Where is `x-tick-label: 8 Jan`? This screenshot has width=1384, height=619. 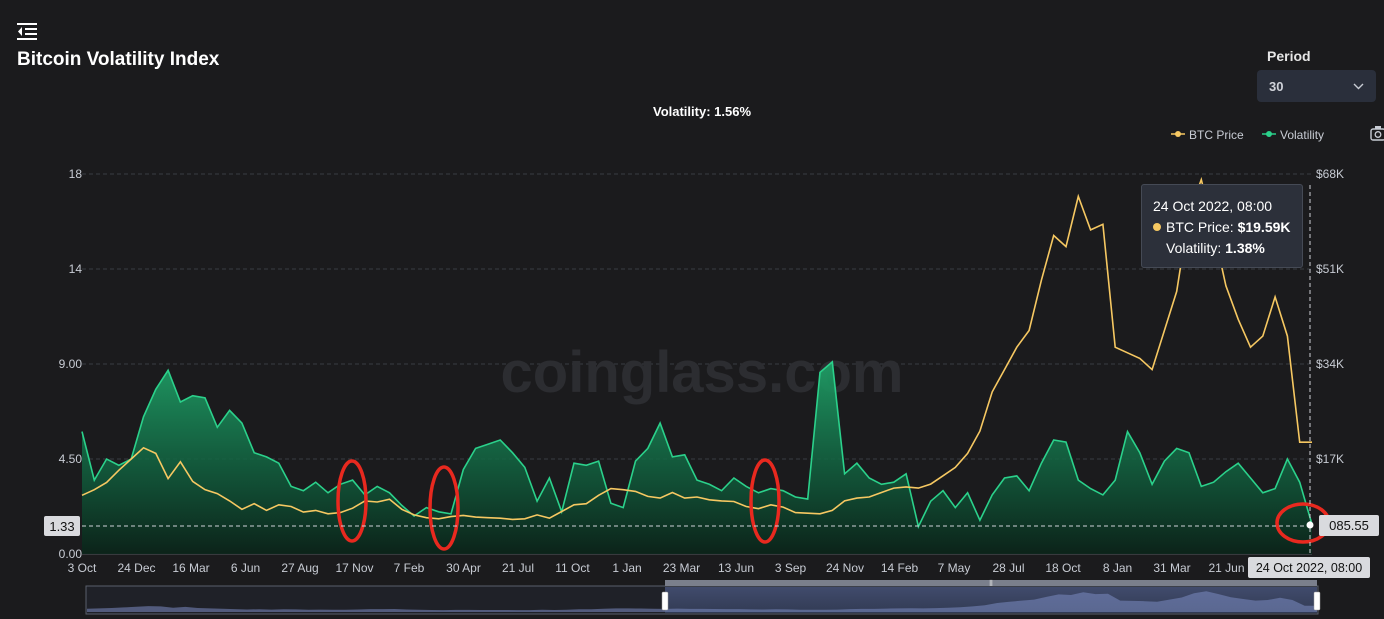
x-tick-label: 8 Jan is located at coordinates (1117, 568).